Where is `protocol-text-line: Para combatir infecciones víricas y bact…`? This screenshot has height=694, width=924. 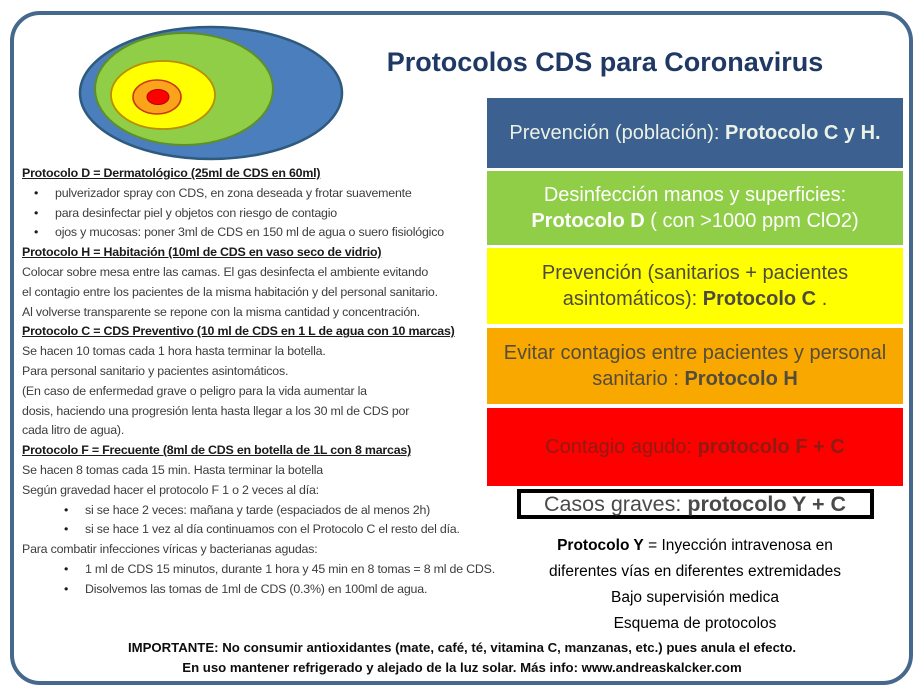
protocol-text-line: Para combatir infecciones víricas y bact… is located at coordinates (257, 550).